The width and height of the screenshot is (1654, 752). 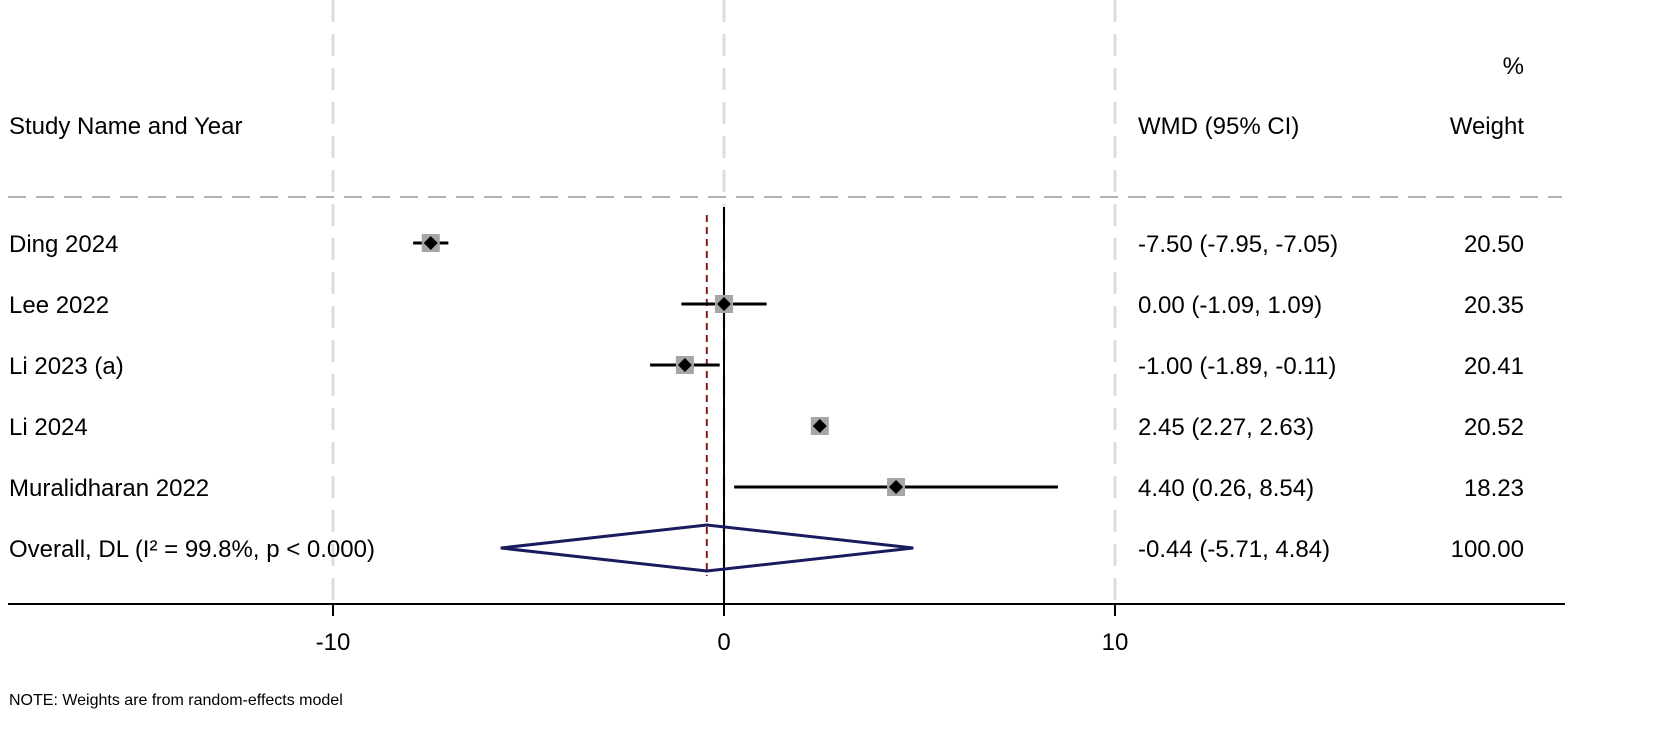 What do you see at coordinates (1218, 126) in the screenshot?
I see `effect-column-header: WMD (95% CI)` at bounding box center [1218, 126].